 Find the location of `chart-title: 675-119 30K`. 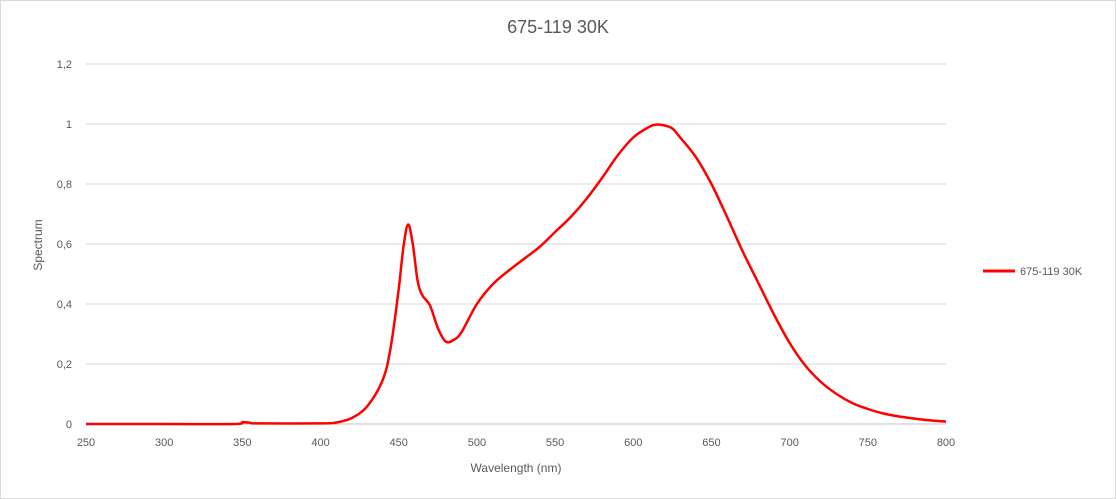

chart-title: 675-119 30K is located at coordinates (558, 27).